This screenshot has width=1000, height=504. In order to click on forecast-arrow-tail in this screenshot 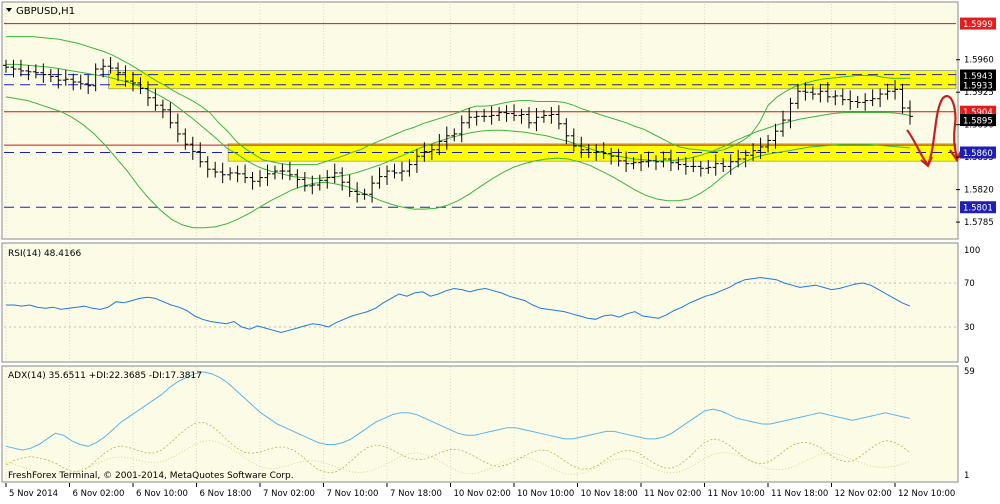, I will do `click(926, 162)`.